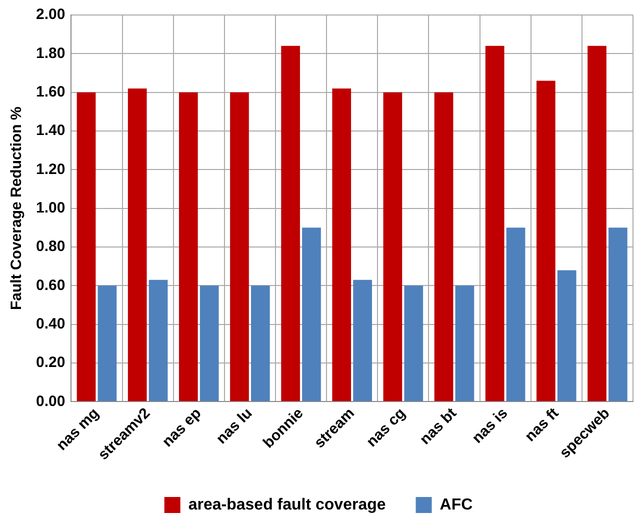  What do you see at coordinates (490, 425) in the screenshot?
I see `x-tick-label: nas is` at bounding box center [490, 425].